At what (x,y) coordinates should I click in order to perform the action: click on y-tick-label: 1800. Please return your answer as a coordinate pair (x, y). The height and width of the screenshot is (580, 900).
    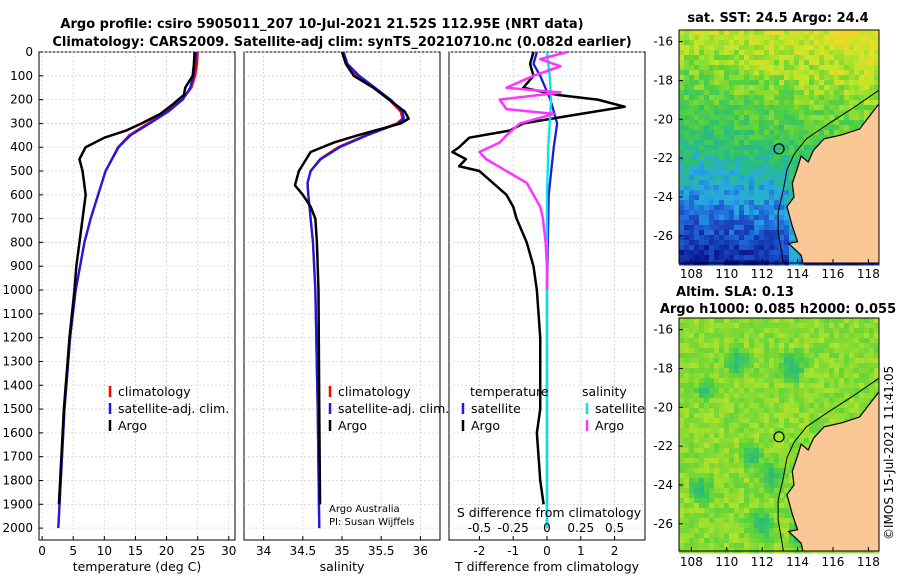
    Looking at the image, I should click on (17, 480).